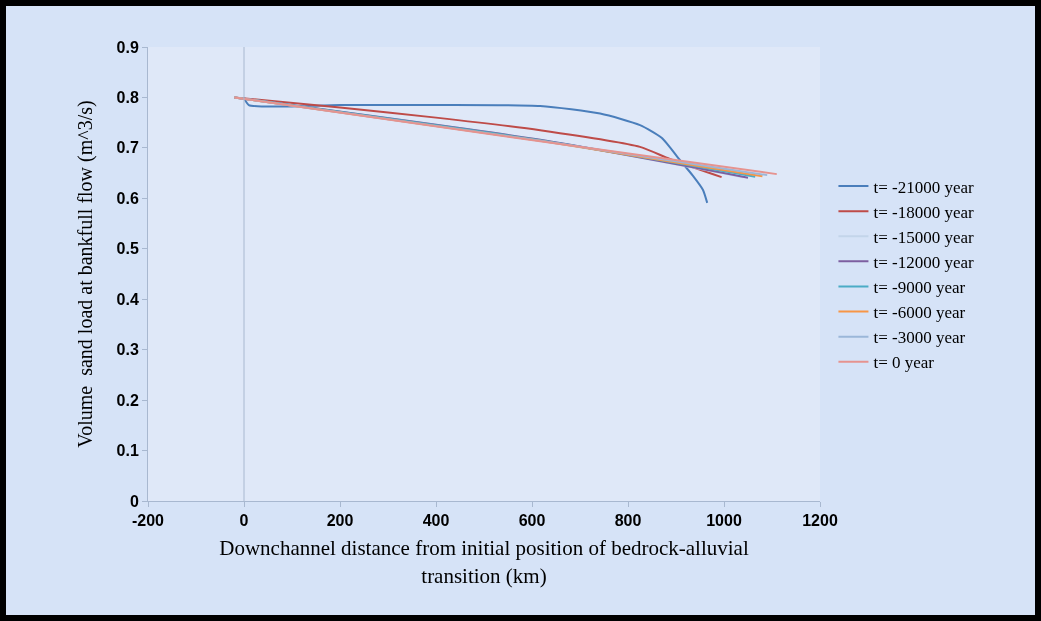 This screenshot has height=621, width=1041. Describe the element at coordinates (919, 313) in the screenshot. I see `legend-label: t= -6000 year` at that location.